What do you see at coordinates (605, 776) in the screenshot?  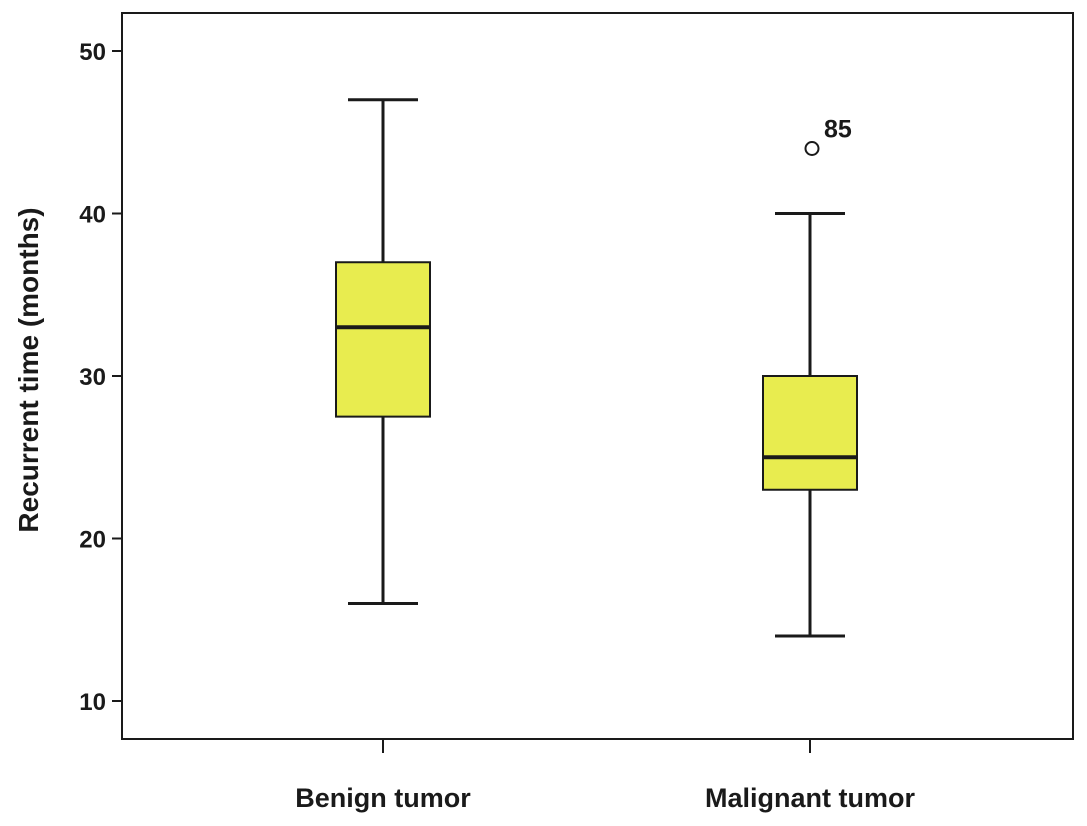 I see `x-axis: Benign tumor Malignant tumor` at bounding box center [605, 776].